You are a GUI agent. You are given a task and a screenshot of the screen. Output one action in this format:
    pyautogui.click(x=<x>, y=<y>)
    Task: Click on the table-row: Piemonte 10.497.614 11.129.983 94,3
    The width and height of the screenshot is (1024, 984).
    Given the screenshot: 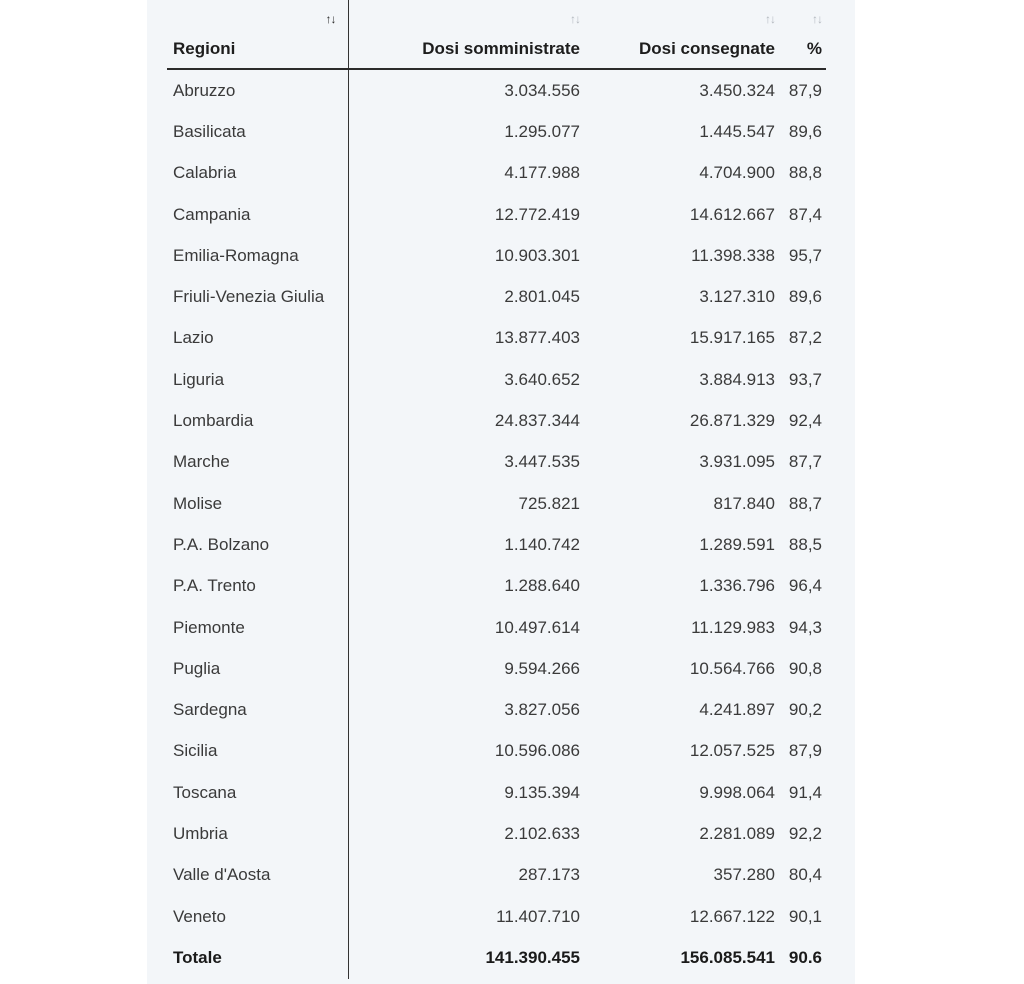 What is the action you would take?
    pyautogui.click(x=496, y=627)
    